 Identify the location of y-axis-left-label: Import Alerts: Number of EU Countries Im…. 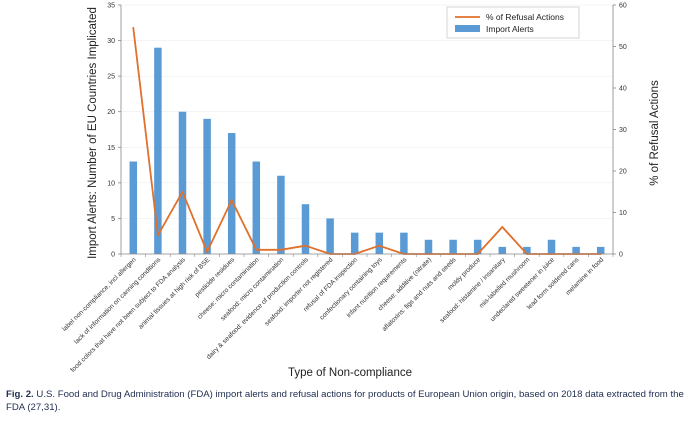
(93, 133).